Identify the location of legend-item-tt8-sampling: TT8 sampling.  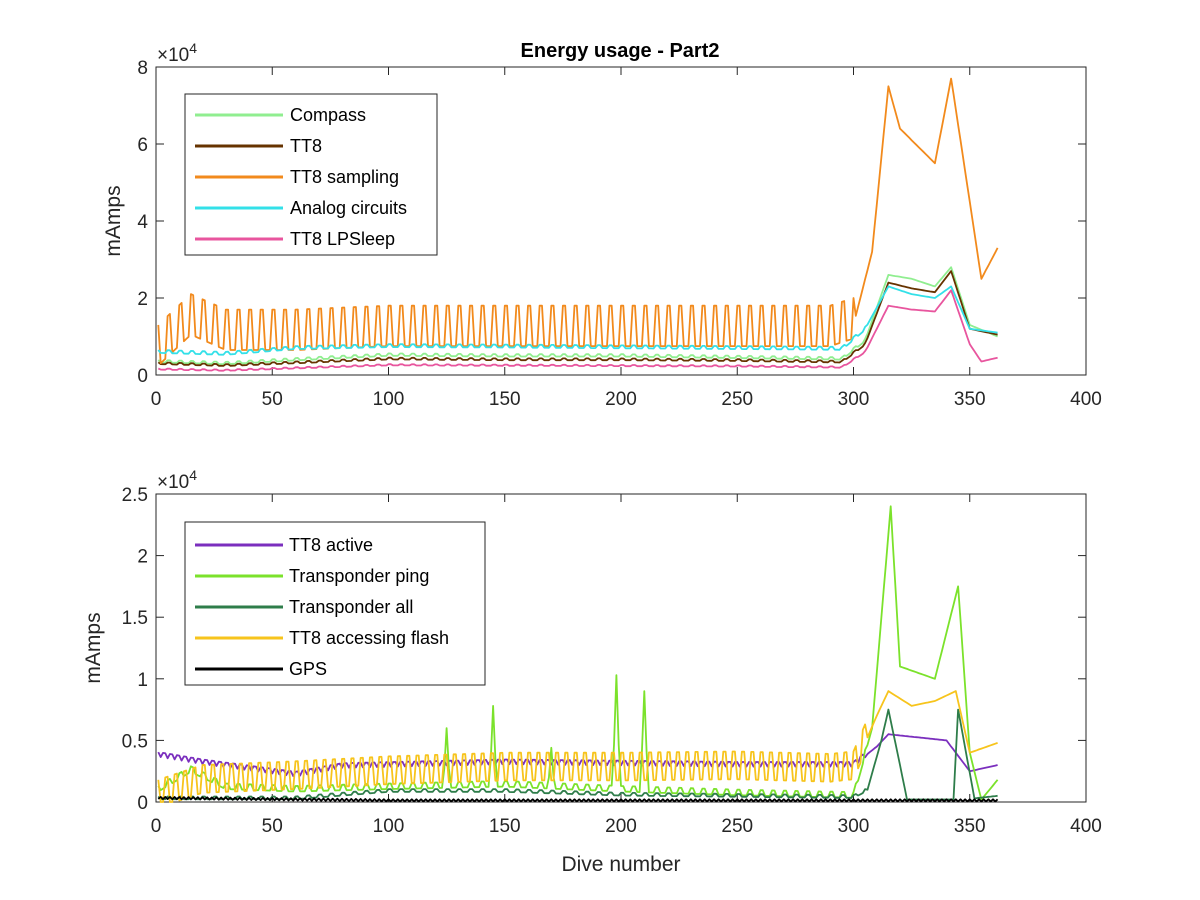
(297, 177).